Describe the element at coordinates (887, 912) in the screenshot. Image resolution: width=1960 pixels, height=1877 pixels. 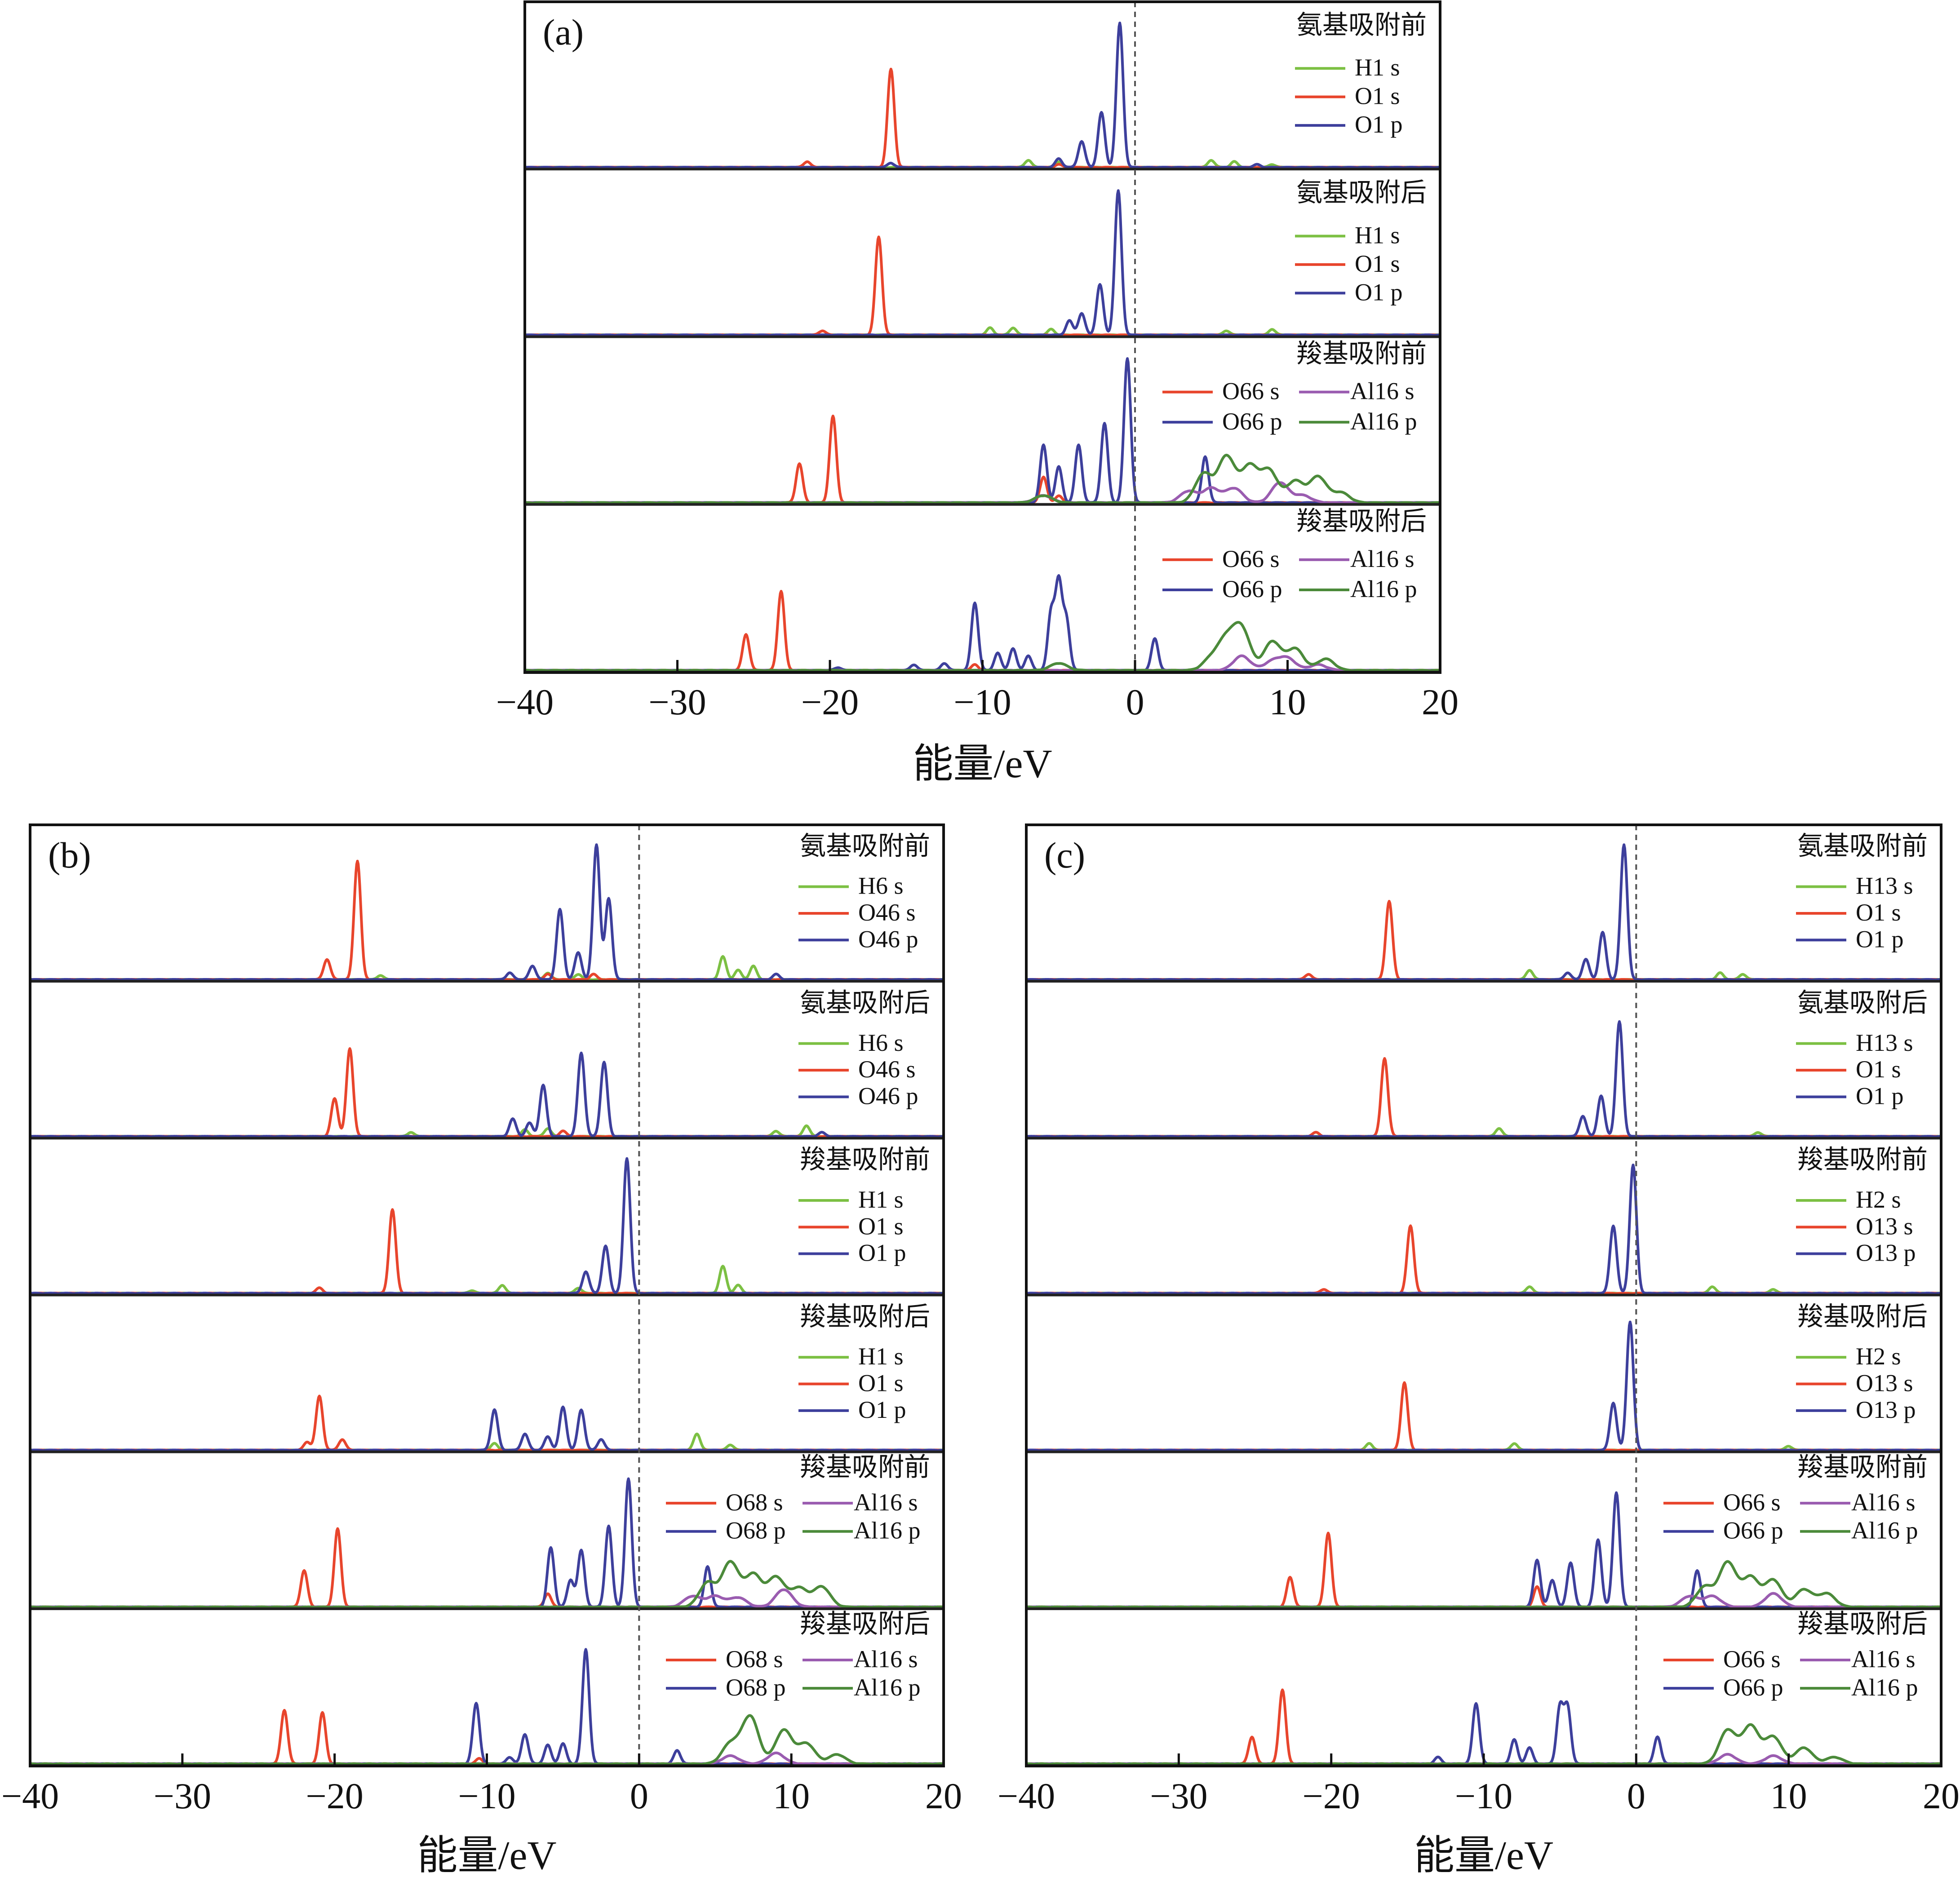
I see `legend-label: O46 s` at that location.